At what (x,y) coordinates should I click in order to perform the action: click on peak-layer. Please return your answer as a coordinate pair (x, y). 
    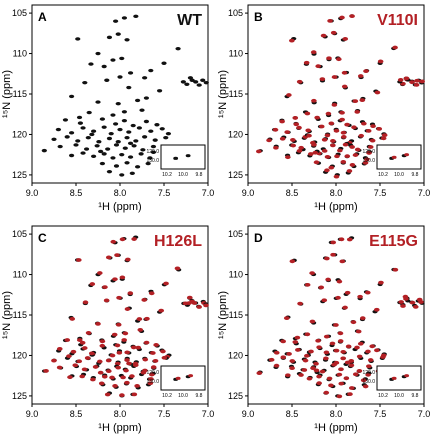
    Looking at the image, I should click on (340, 317).